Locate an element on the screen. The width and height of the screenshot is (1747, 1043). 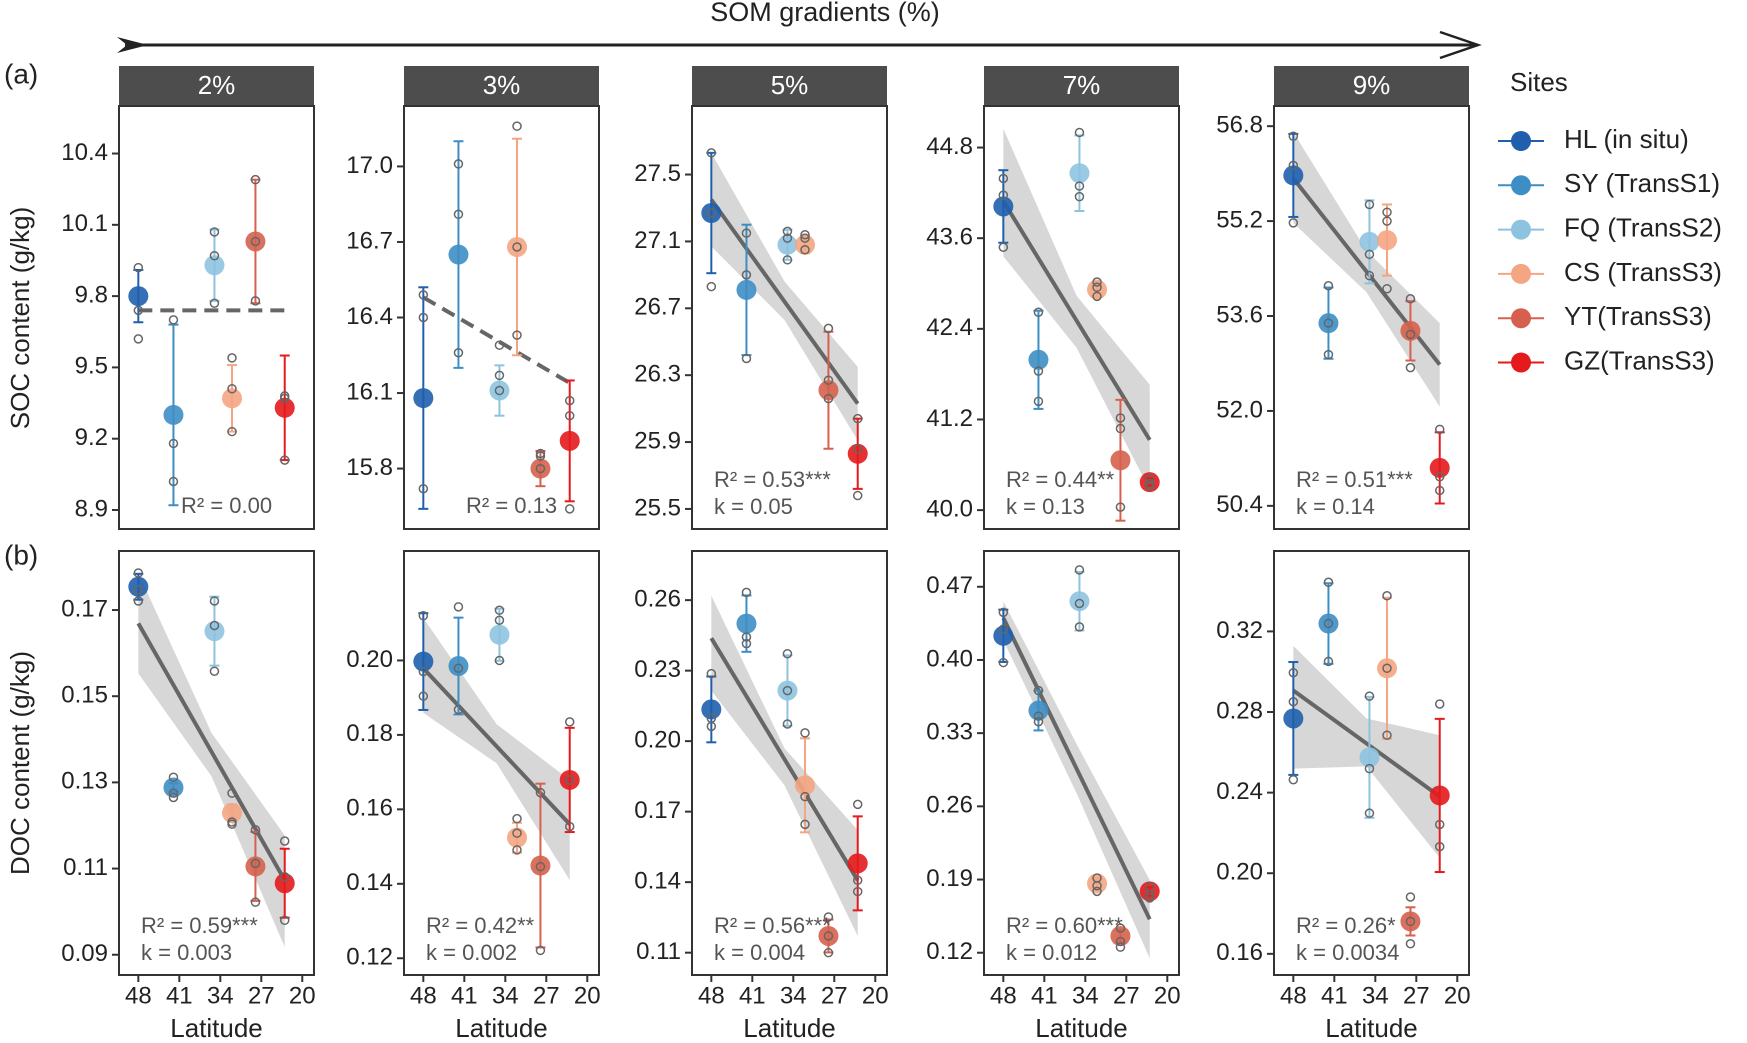
y-tick-label: 0.32 is located at coordinates (1239, 630).